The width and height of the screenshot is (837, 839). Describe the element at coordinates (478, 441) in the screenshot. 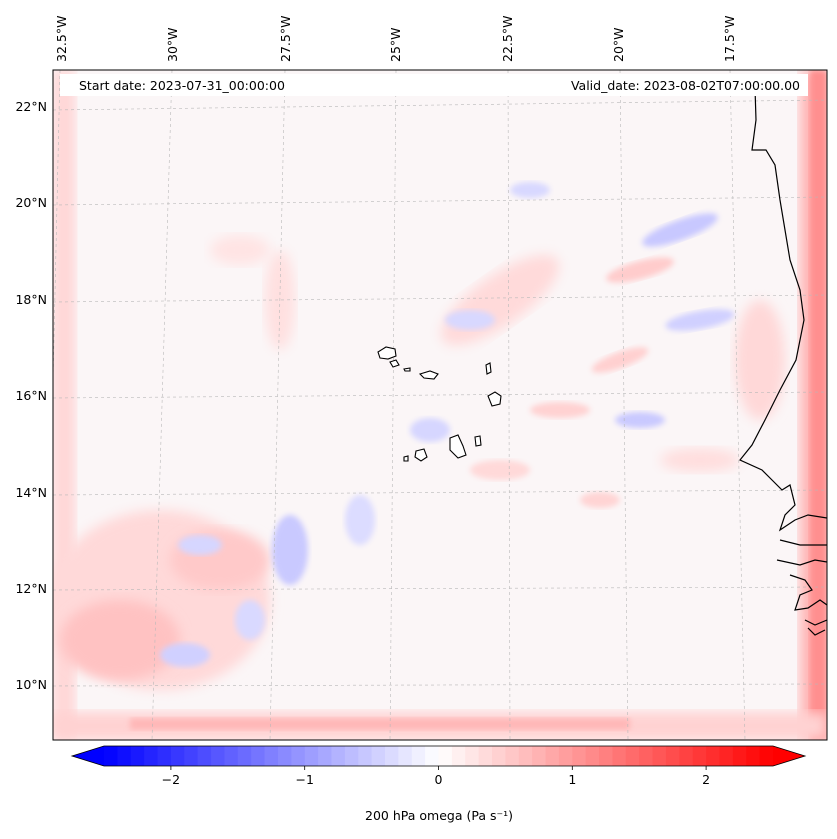

I see `island-maio` at that location.